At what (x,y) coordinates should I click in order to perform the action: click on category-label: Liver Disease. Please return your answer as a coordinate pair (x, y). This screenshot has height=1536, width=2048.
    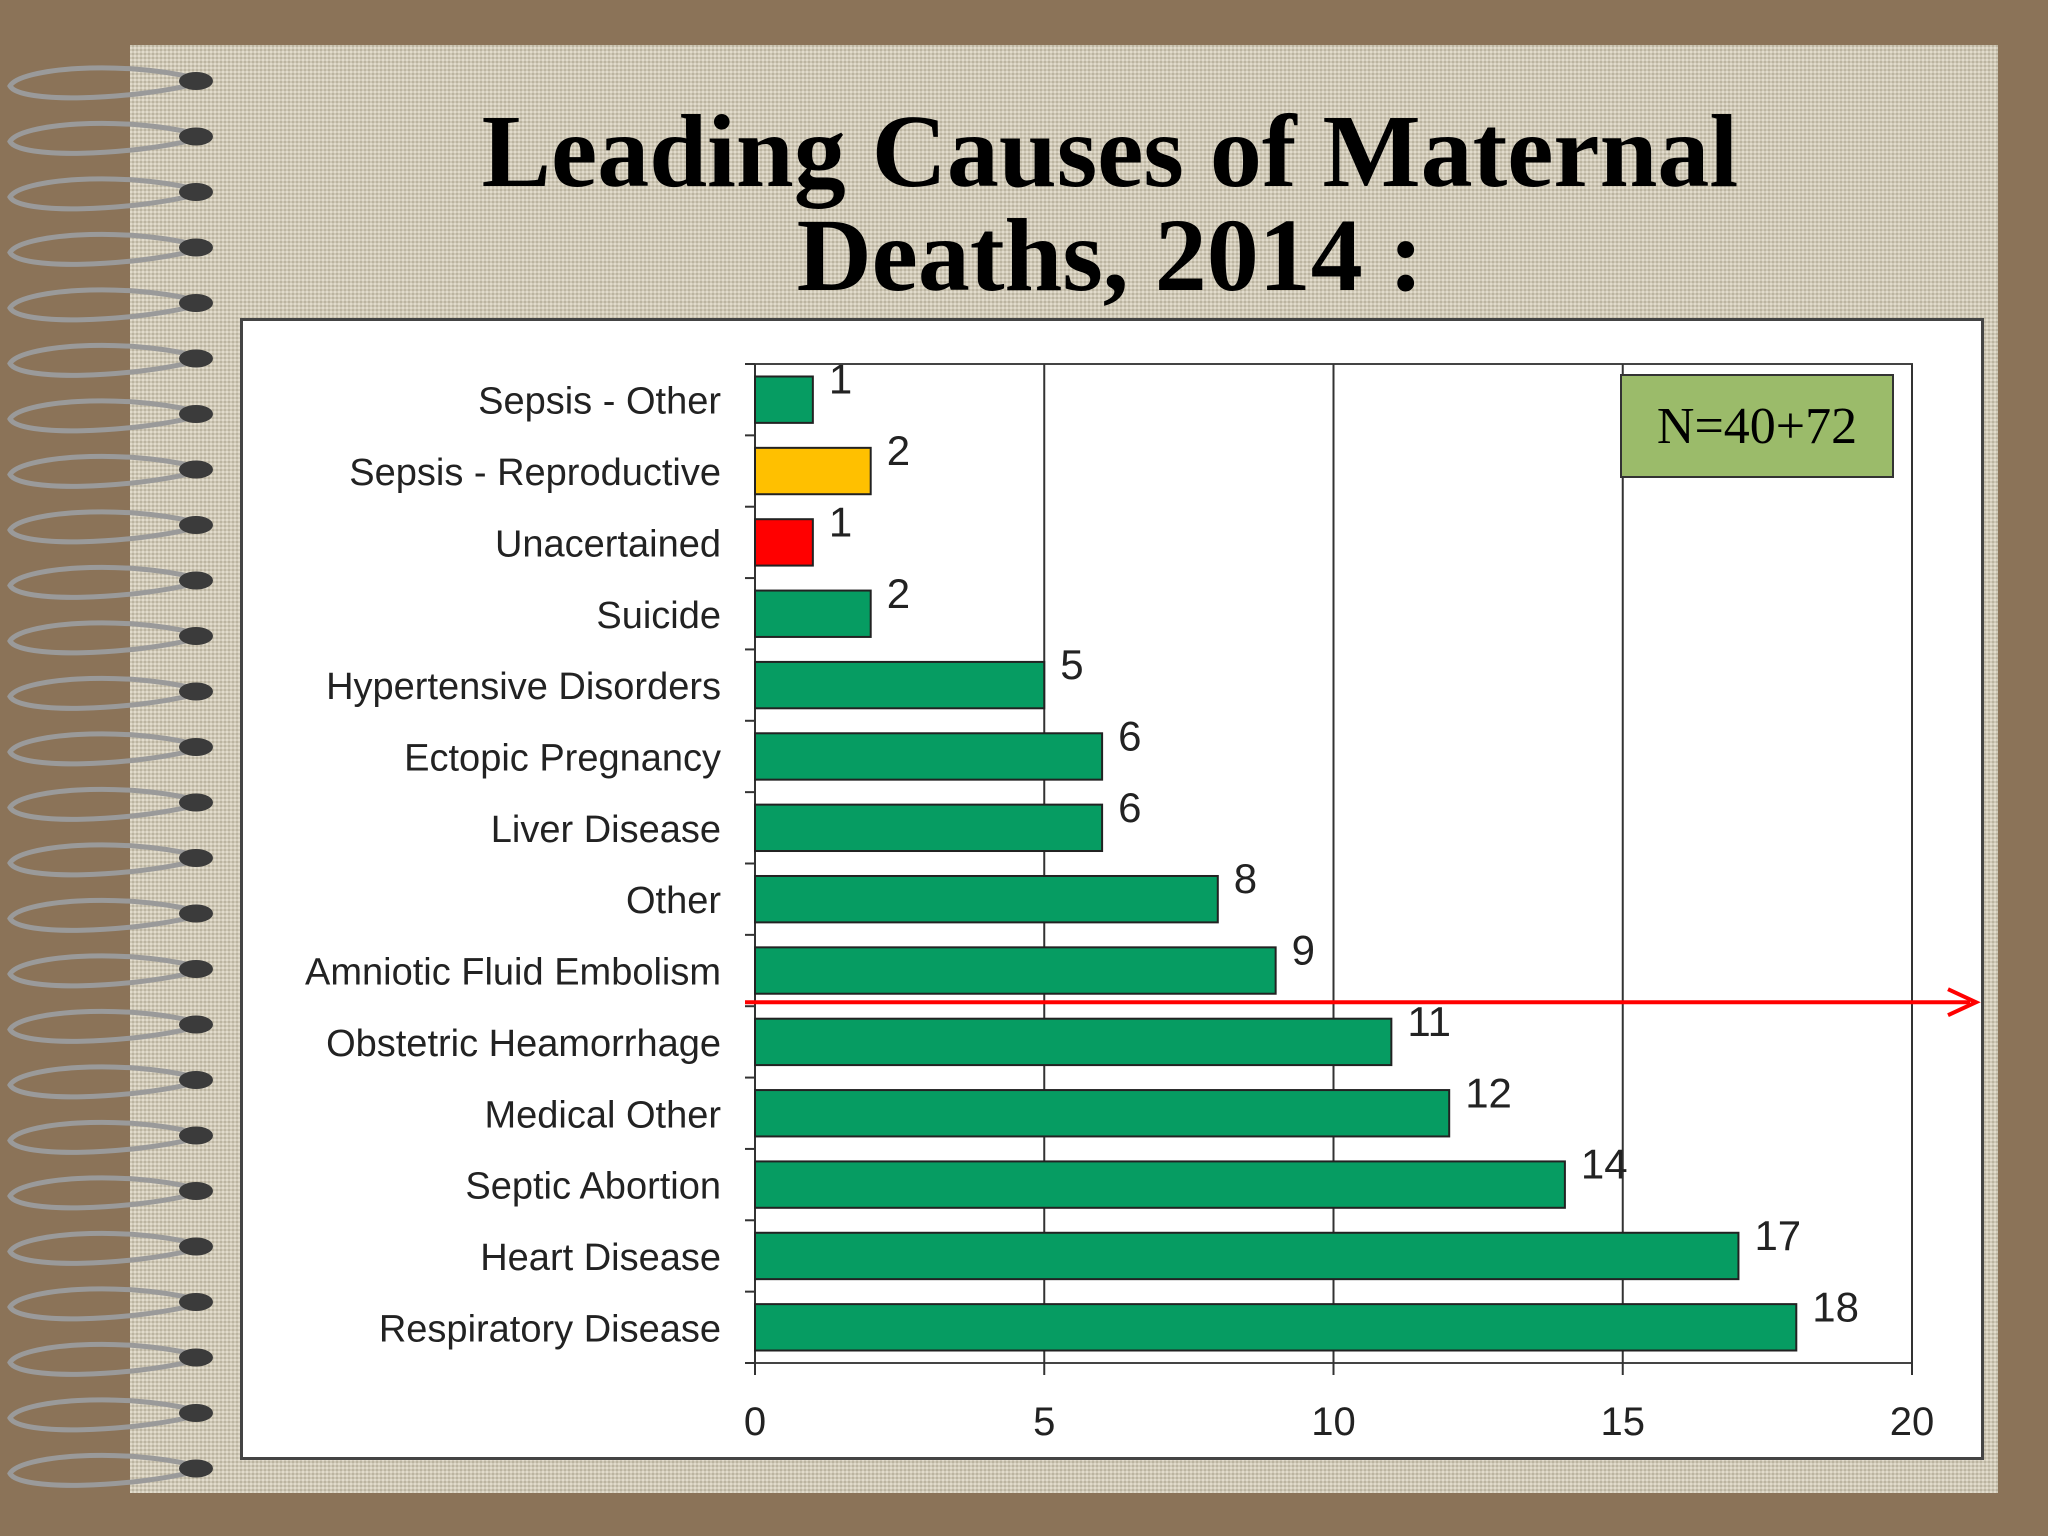
    Looking at the image, I should click on (606, 830).